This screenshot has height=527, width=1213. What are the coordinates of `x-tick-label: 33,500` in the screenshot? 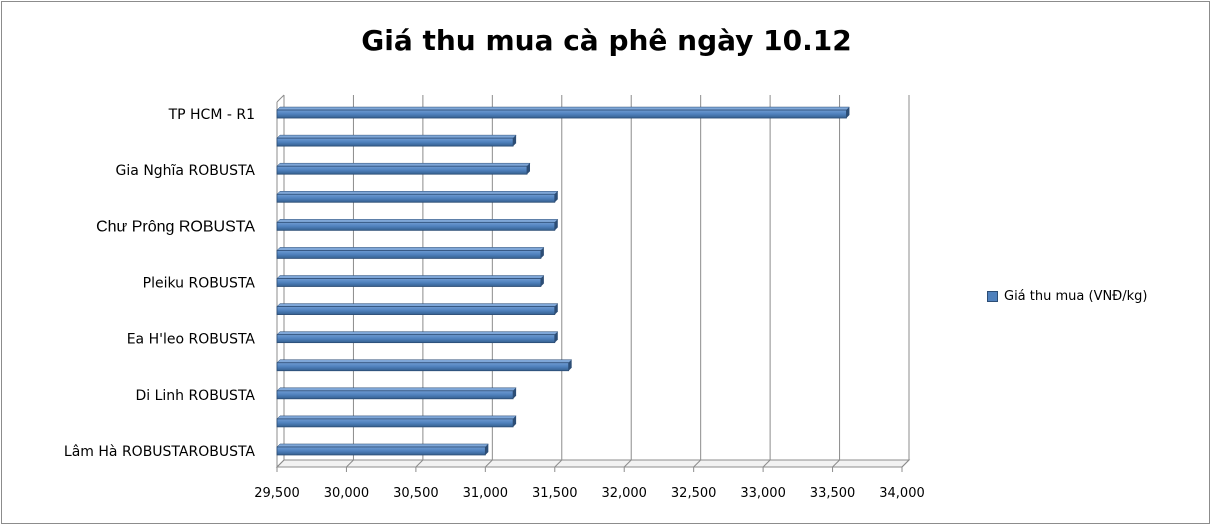 It's located at (833, 493).